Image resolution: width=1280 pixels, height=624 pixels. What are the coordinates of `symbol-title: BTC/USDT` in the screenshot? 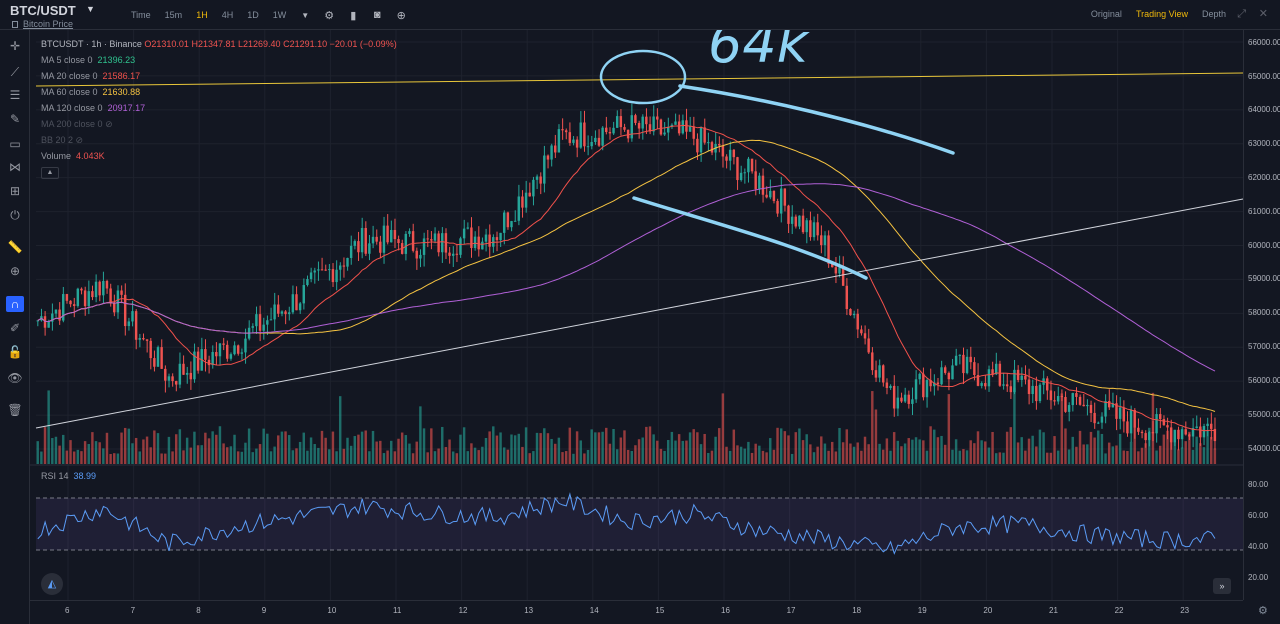 It's located at (43, 10).